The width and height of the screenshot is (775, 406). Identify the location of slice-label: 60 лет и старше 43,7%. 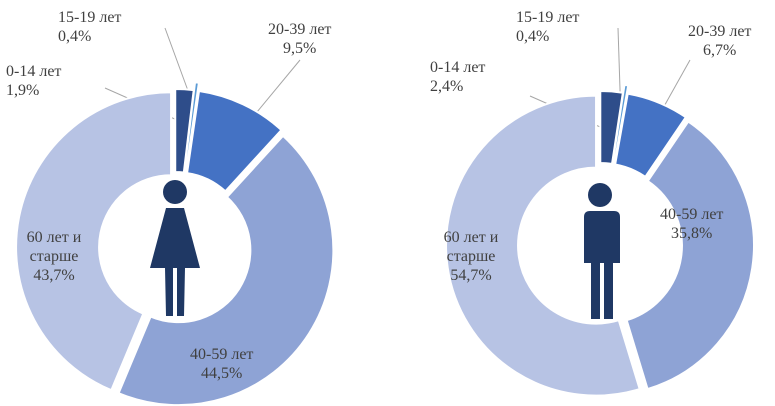
(54, 256).